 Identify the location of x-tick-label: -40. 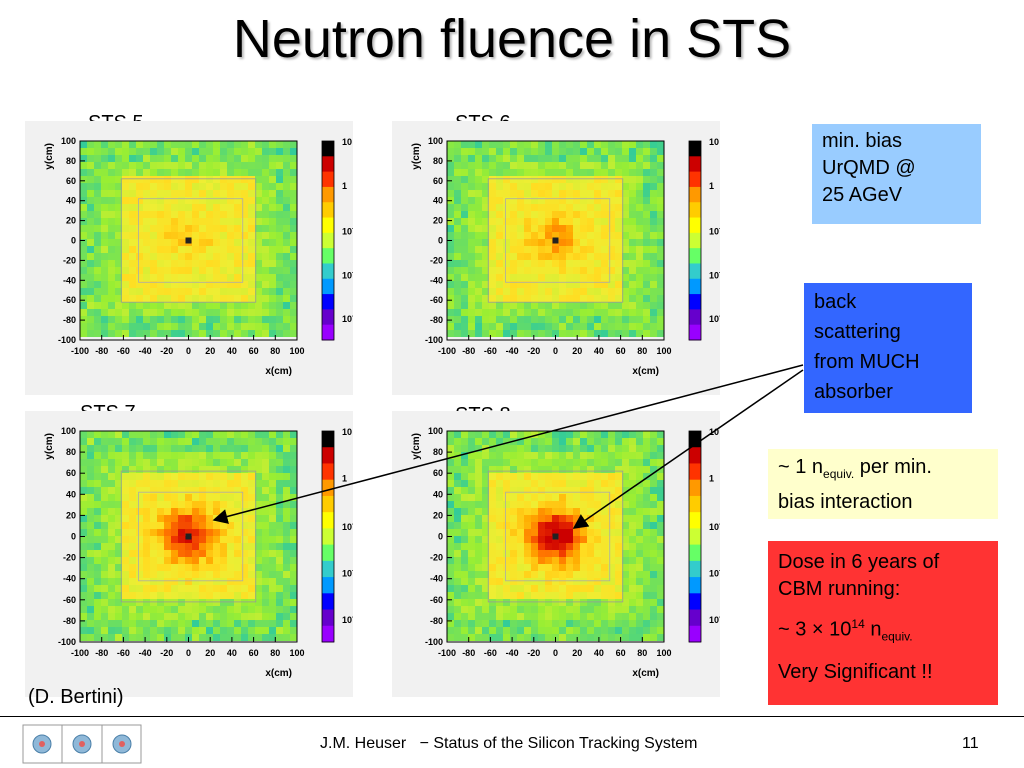
(145, 653).